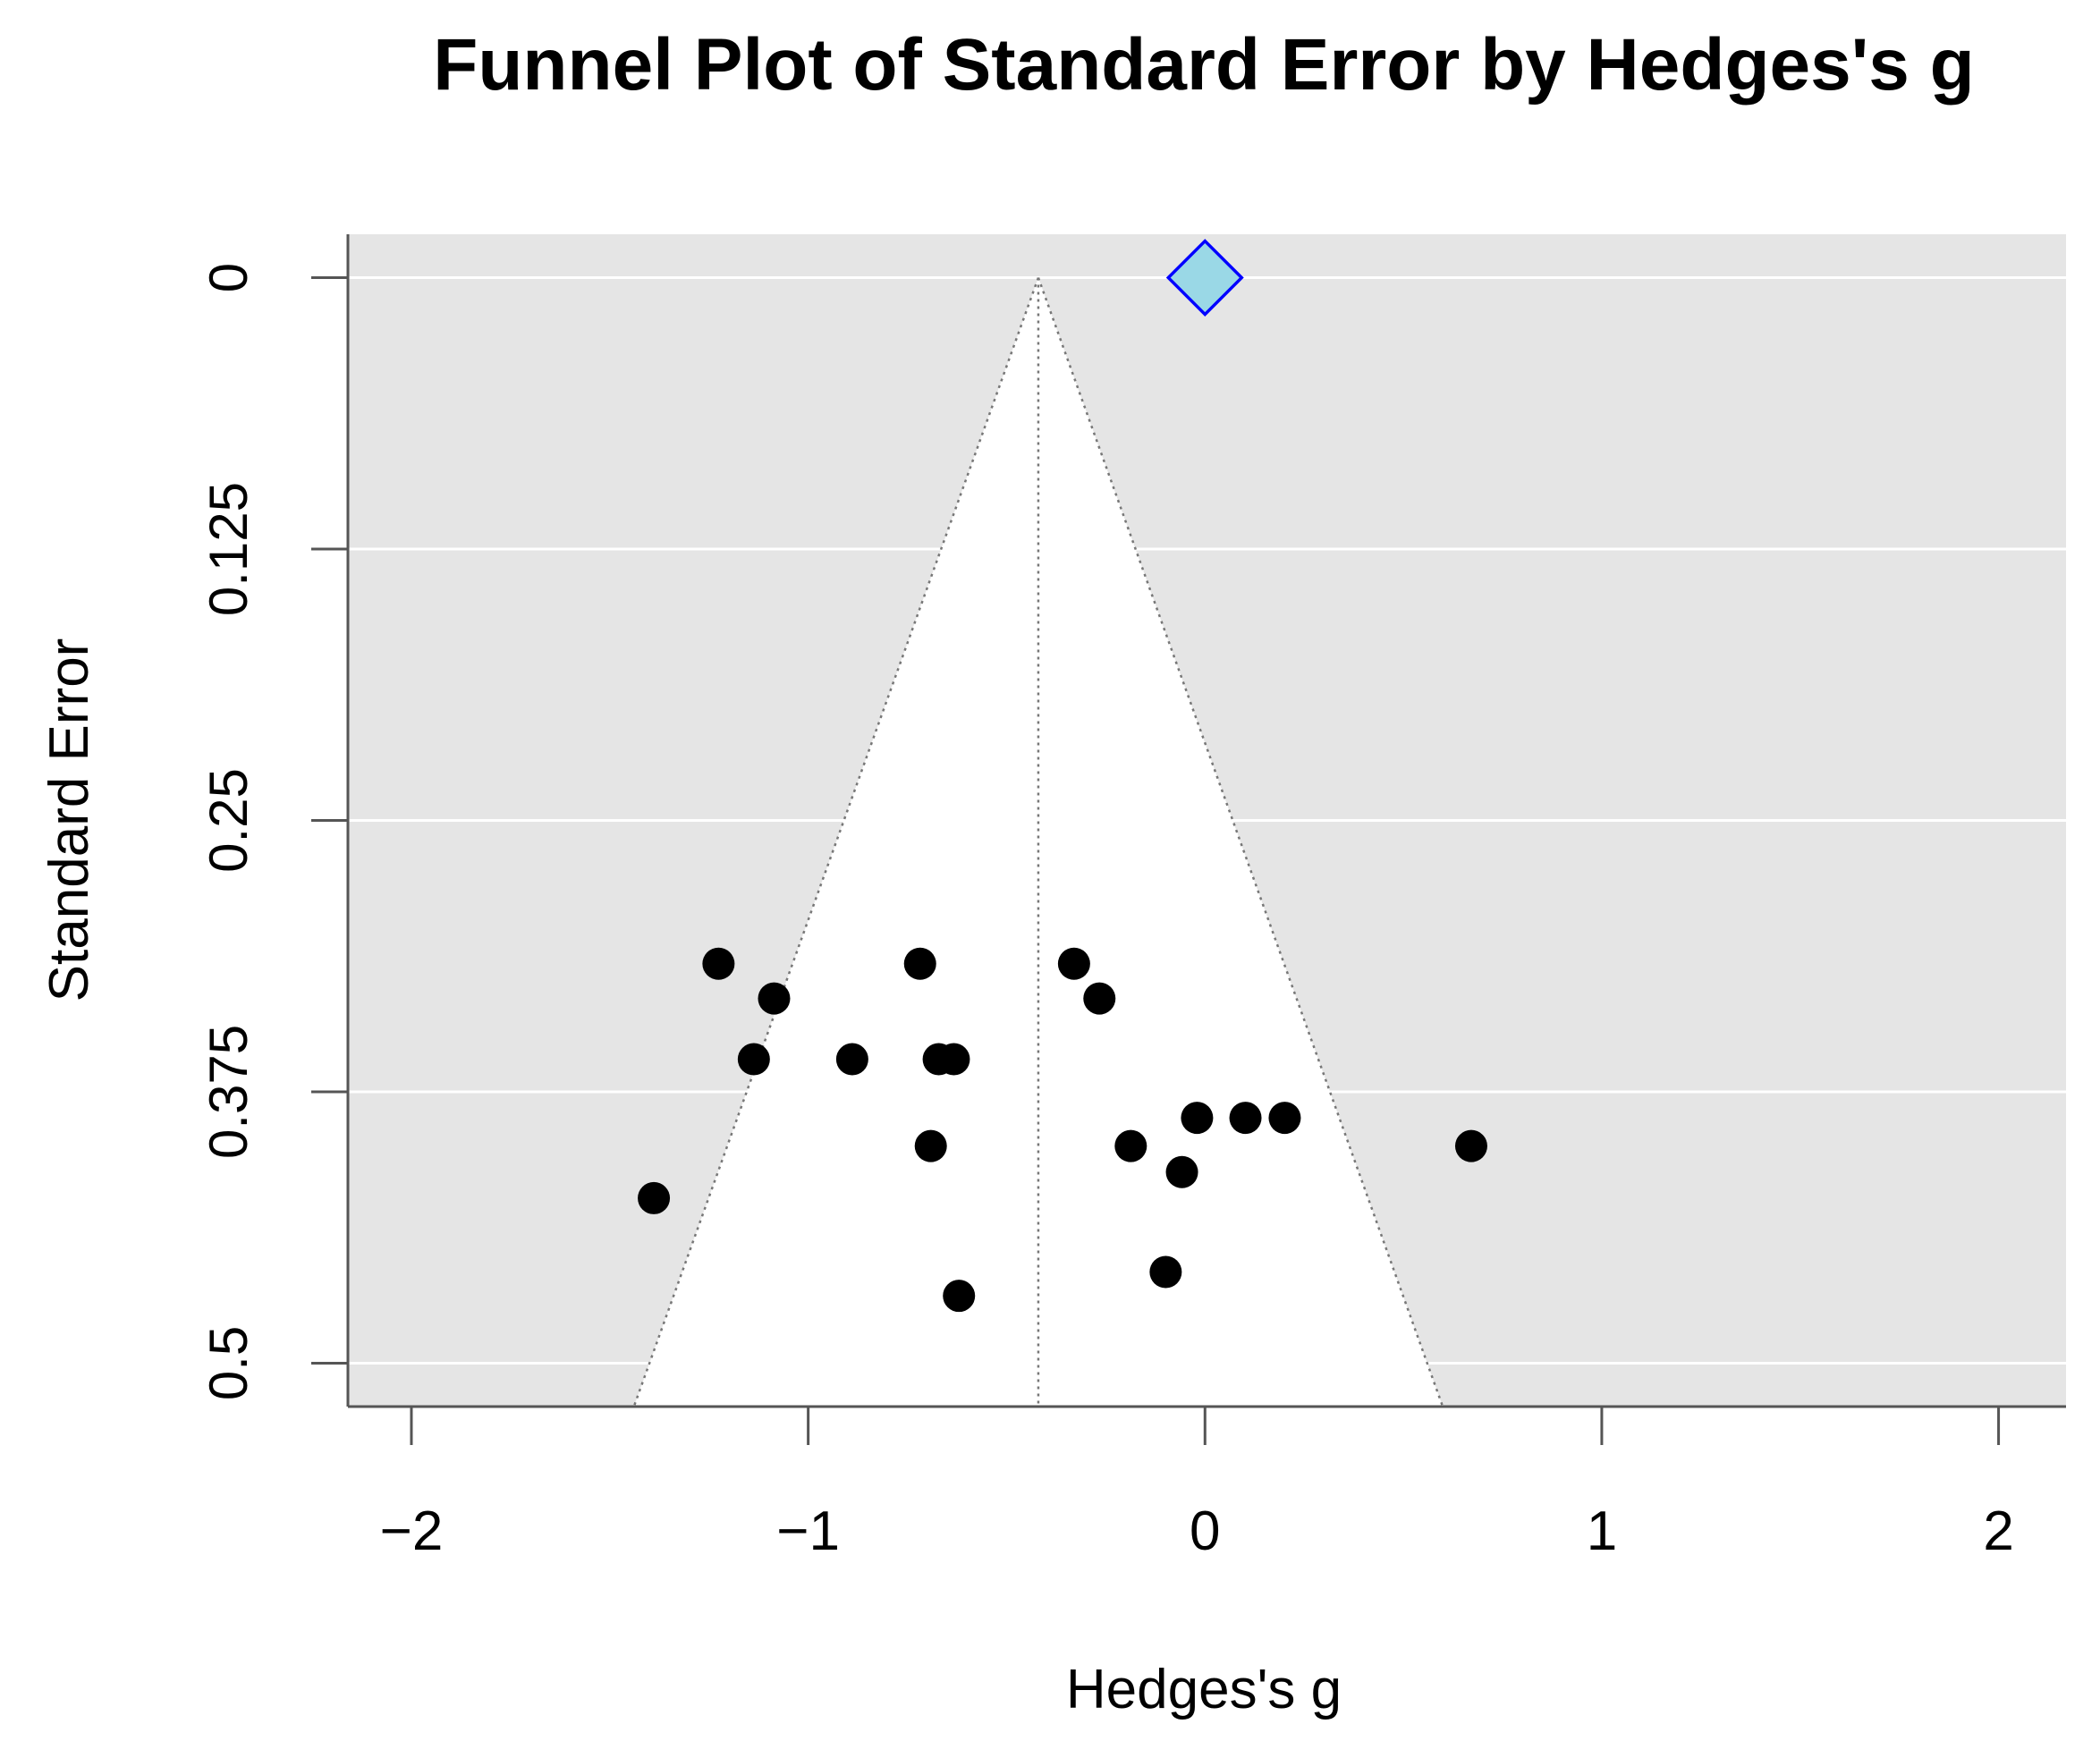 The height and width of the screenshot is (1741, 2100). What do you see at coordinates (1998, 1531) in the screenshot?
I see `x-tick-label: 2` at bounding box center [1998, 1531].